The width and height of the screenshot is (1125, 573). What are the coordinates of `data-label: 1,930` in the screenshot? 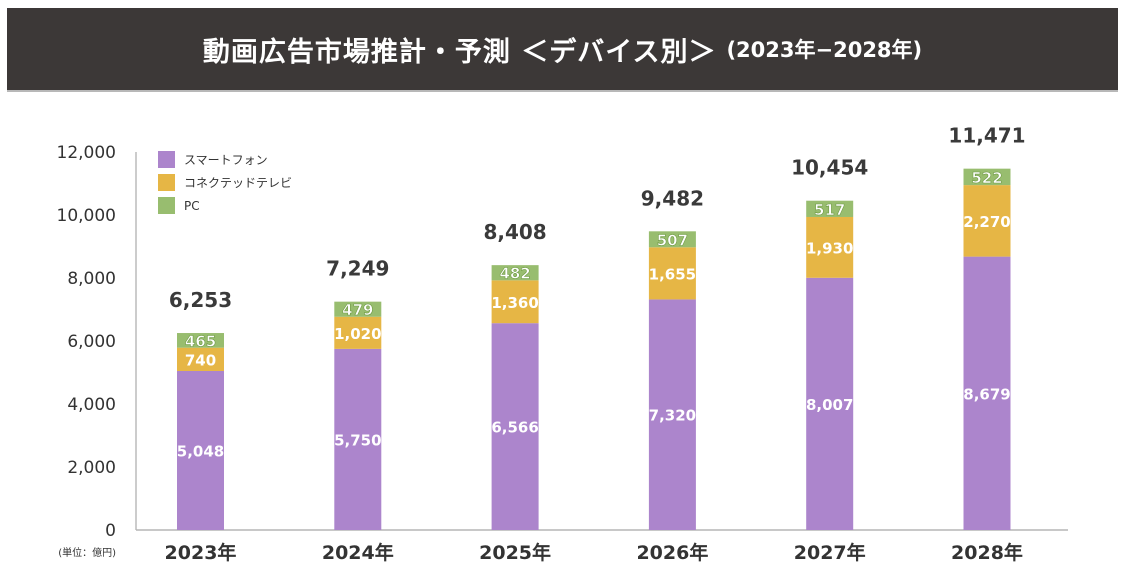 It's located at (829, 248).